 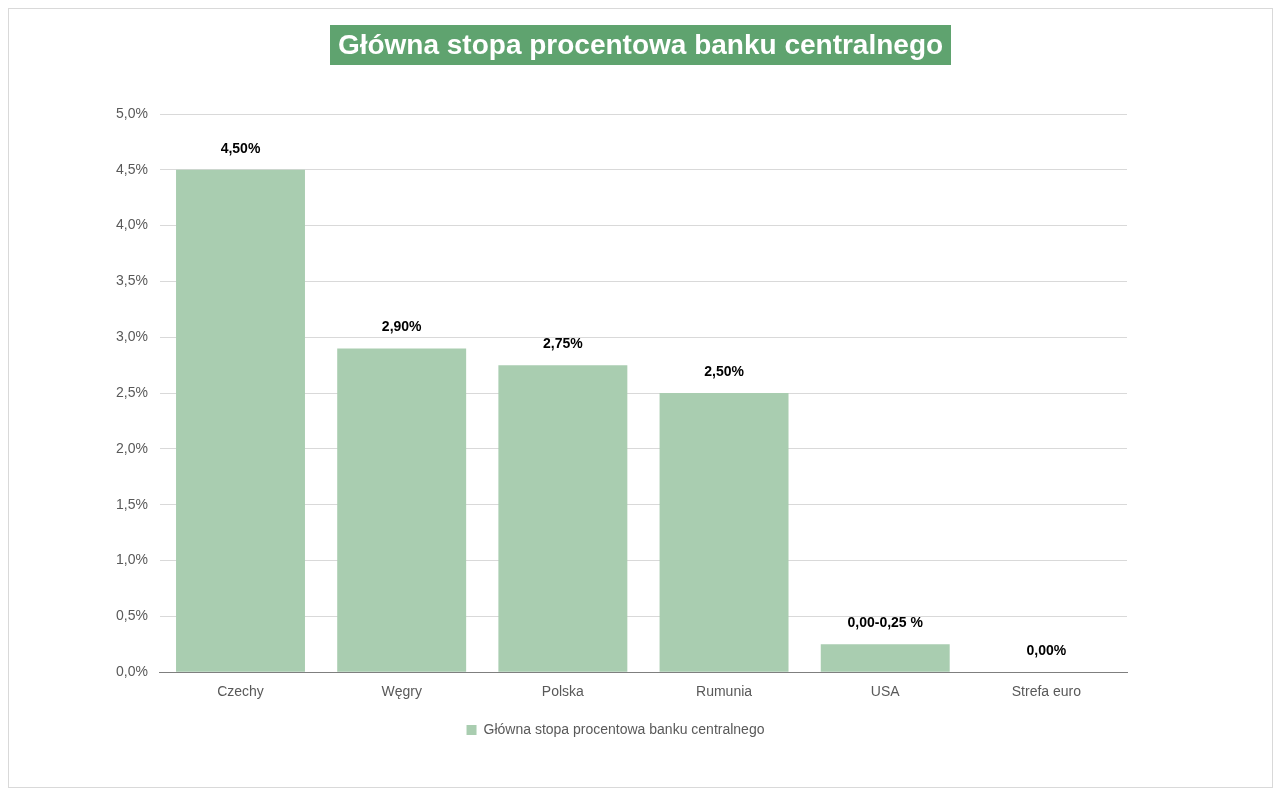 What do you see at coordinates (563, 343) in the screenshot?
I see `text: 2,75%` at bounding box center [563, 343].